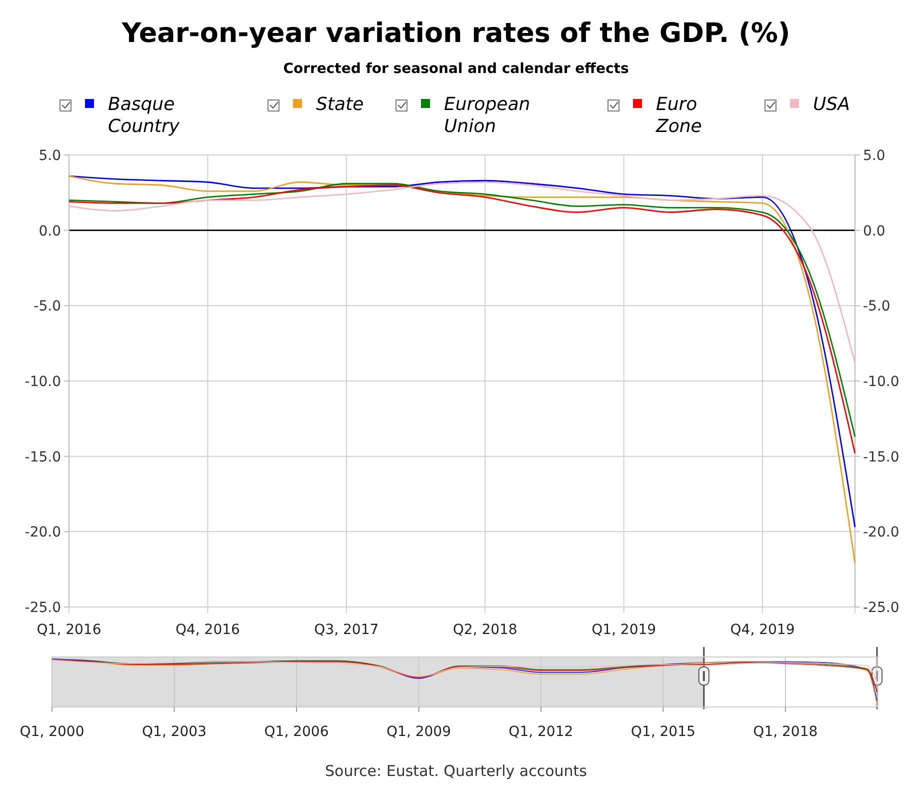 The height and width of the screenshot is (785, 913). I want to click on y2-tick-label: -25.0, so click(881, 608).